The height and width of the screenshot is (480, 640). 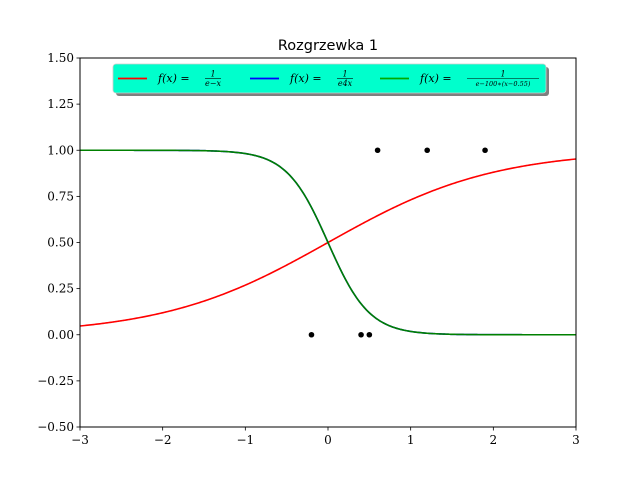 What do you see at coordinates (80, 440) in the screenshot?
I see `x-tick-label: −3` at bounding box center [80, 440].